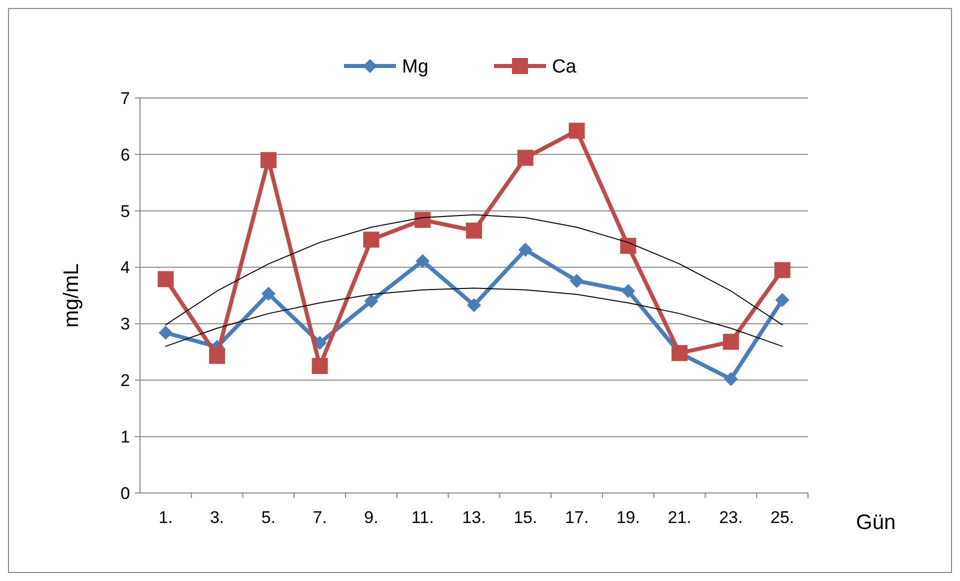 The height and width of the screenshot is (581, 960). Describe the element at coordinates (782, 517) in the screenshot. I see `x-tick-label: 25.` at that location.